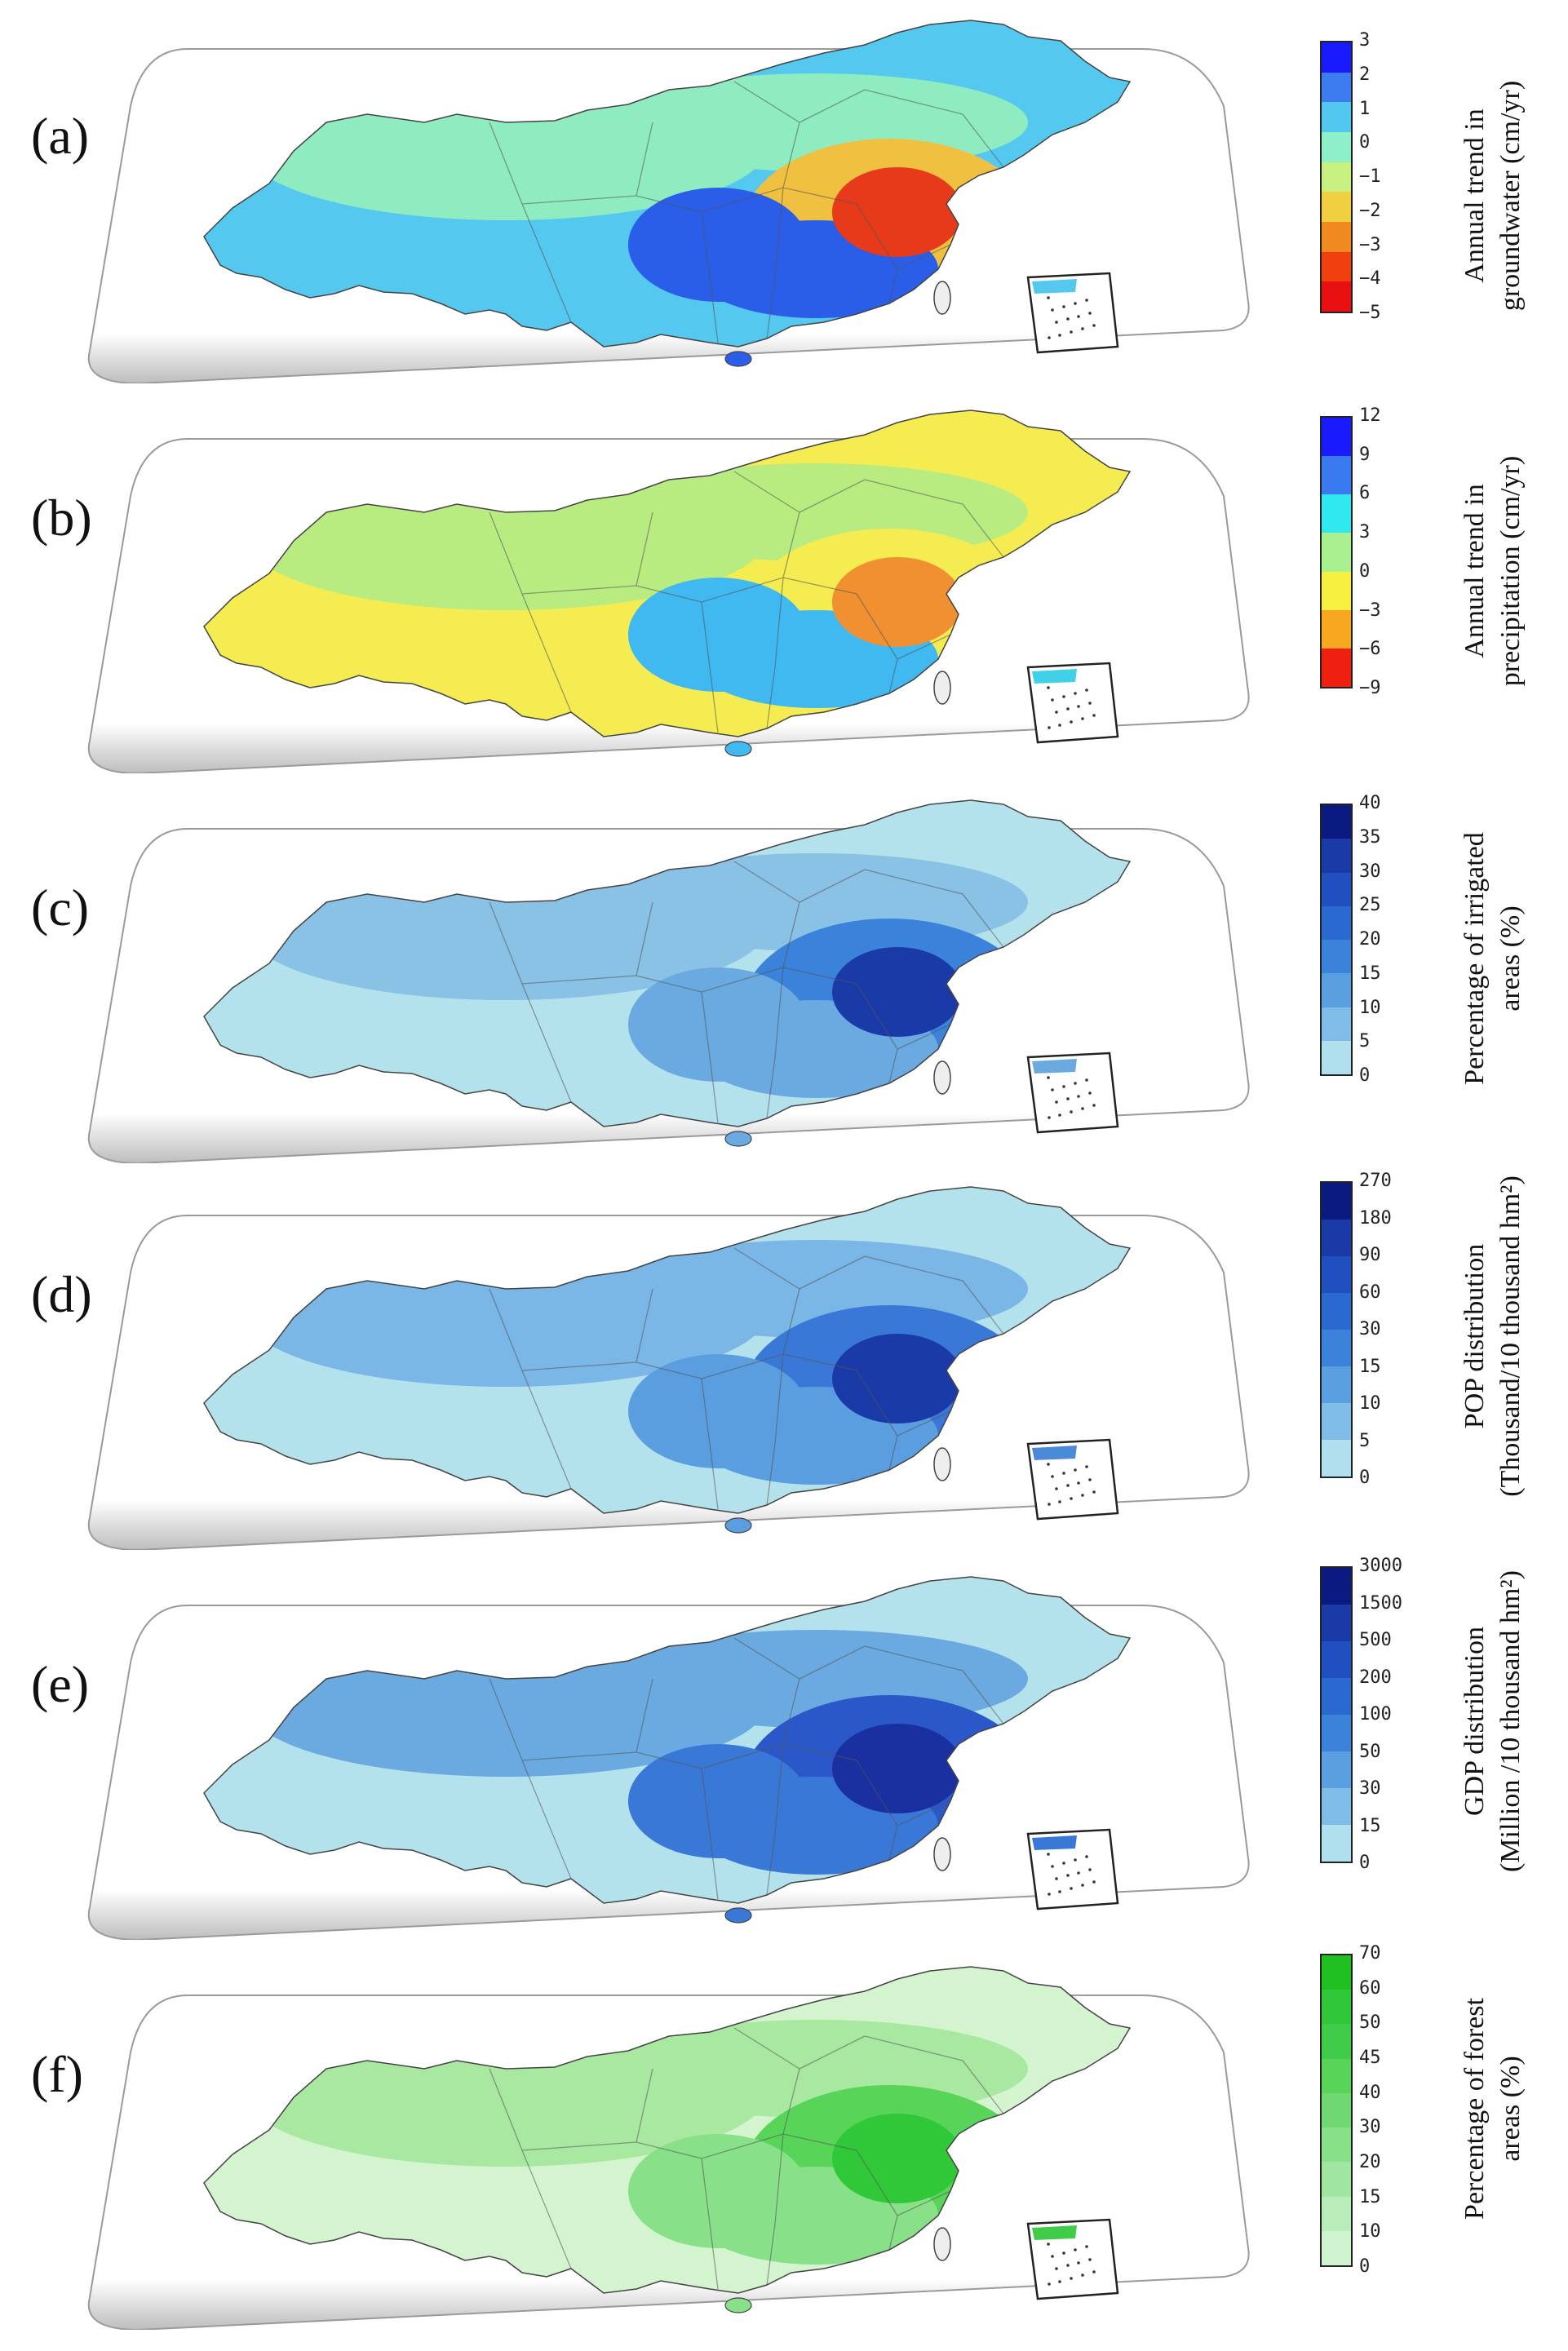 Image resolution: width=1568 pixels, height=2351 pixels. I want to click on colorbar-title: Annual trend in precipitation (cm/yr), so click(1493, 571).